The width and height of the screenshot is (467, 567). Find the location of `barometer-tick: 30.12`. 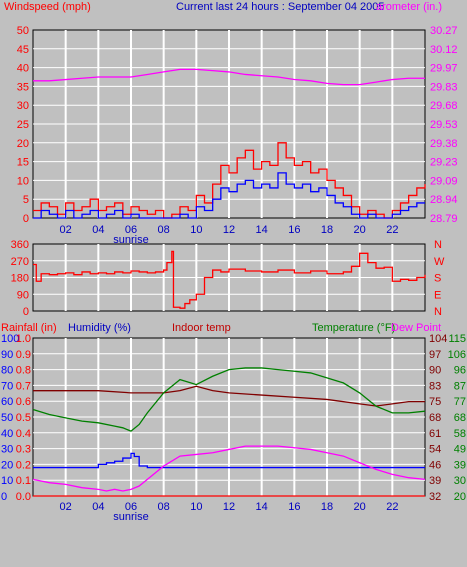

barometer-tick: 30.12 is located at coordinates (444, 50).